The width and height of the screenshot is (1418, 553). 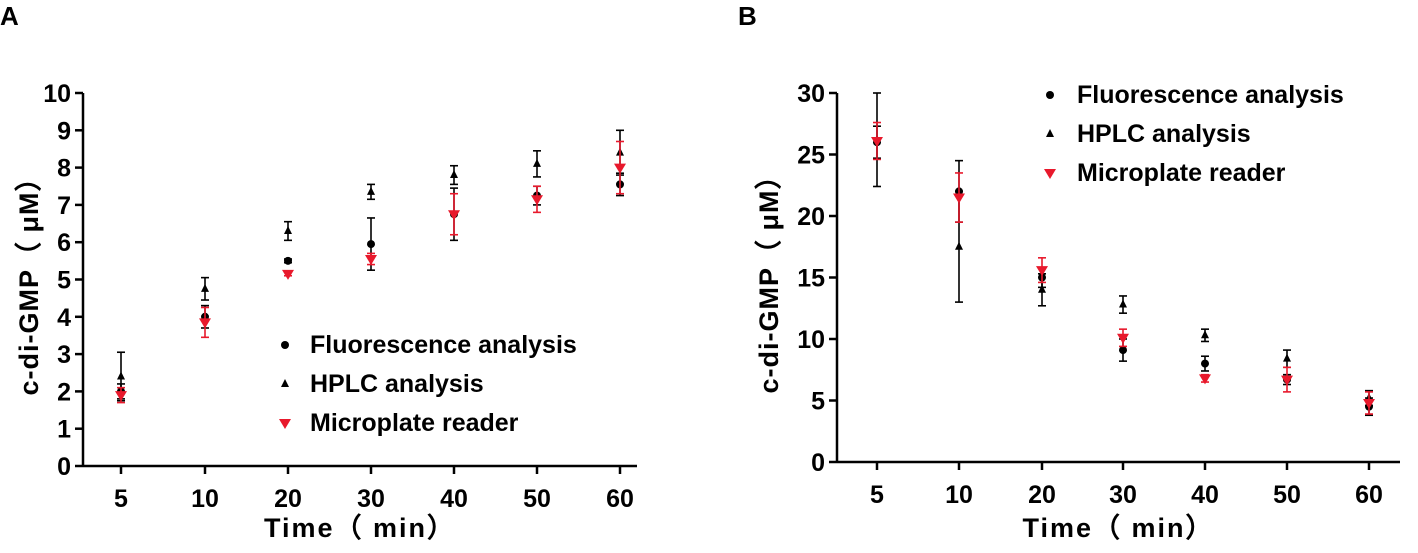 I want to click on series-fluorescence-analysis, so click(x=370, y=286).